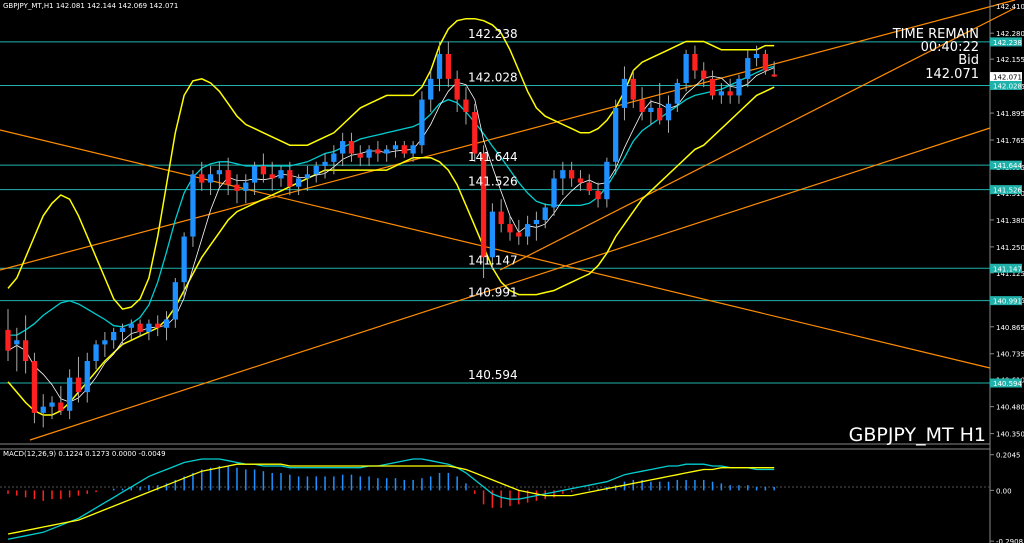  What do you see at coordinates (1006, 497) in the screenshot?
I see `macd-axis: 0.2045 0.00 -0.2908` at bounding box center [1006, 497].